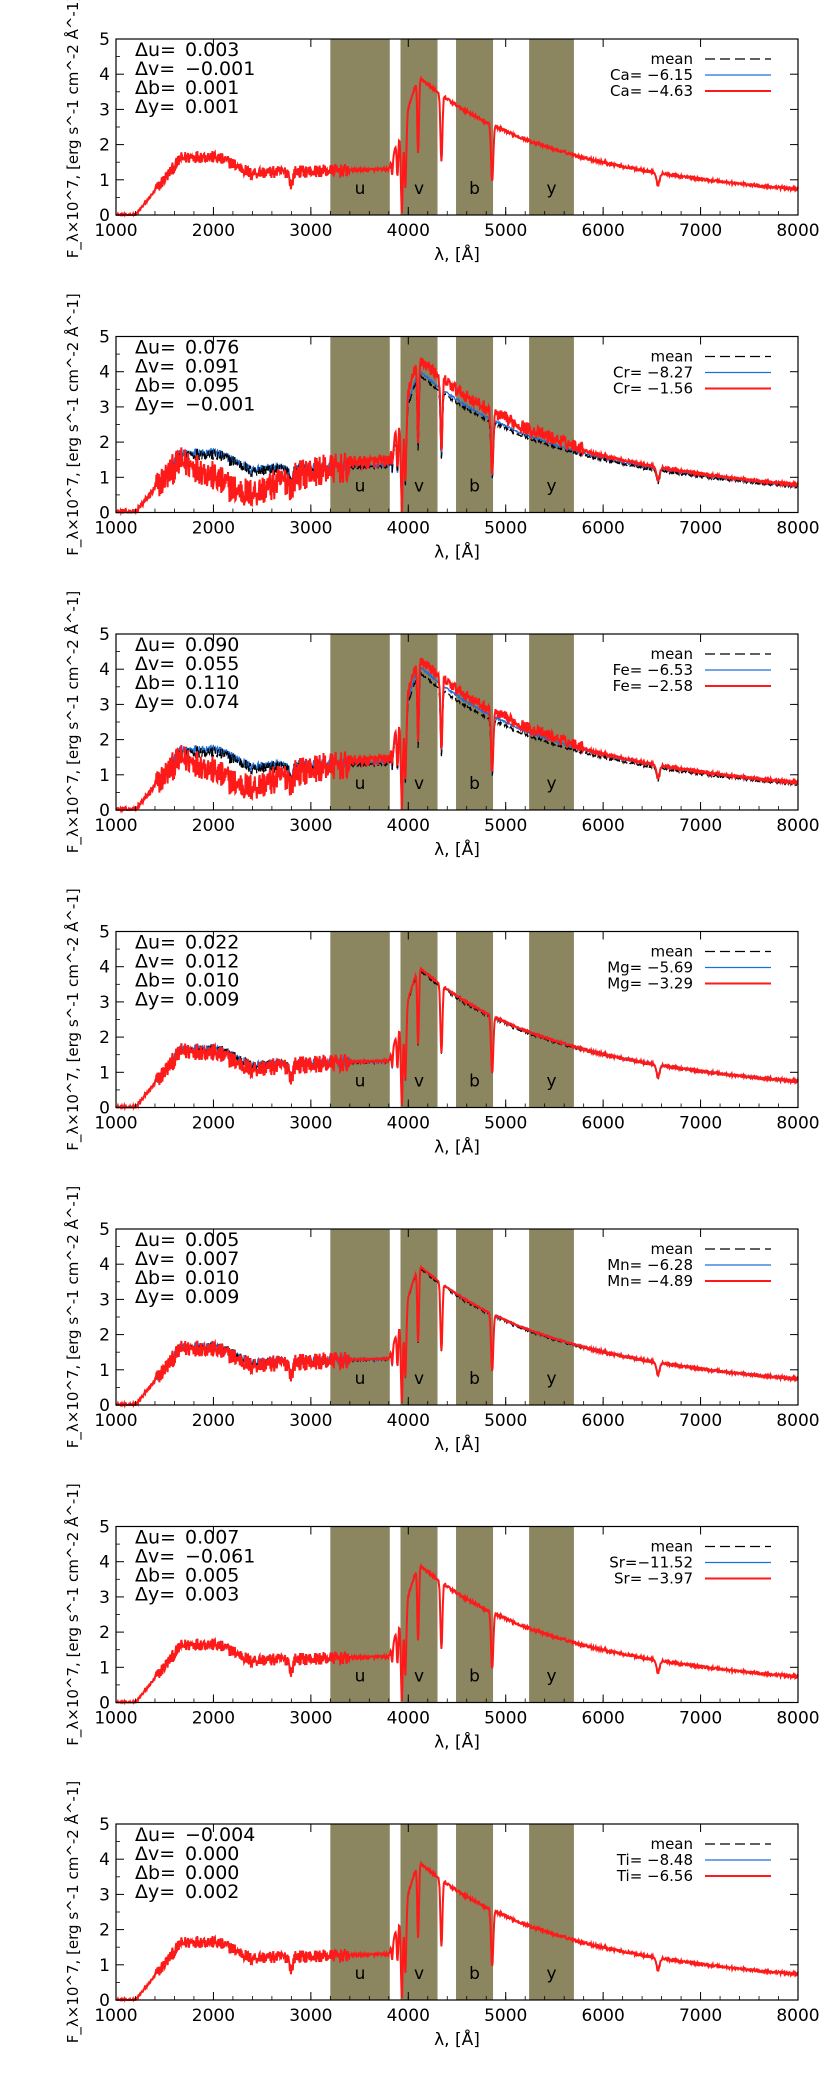 This screenshot has height=2079, width=830. What do you see at coordinates (653, 686) in the screenshot?
I see `legend-label: Fe= −2.58` at bounding box center [653, 686].